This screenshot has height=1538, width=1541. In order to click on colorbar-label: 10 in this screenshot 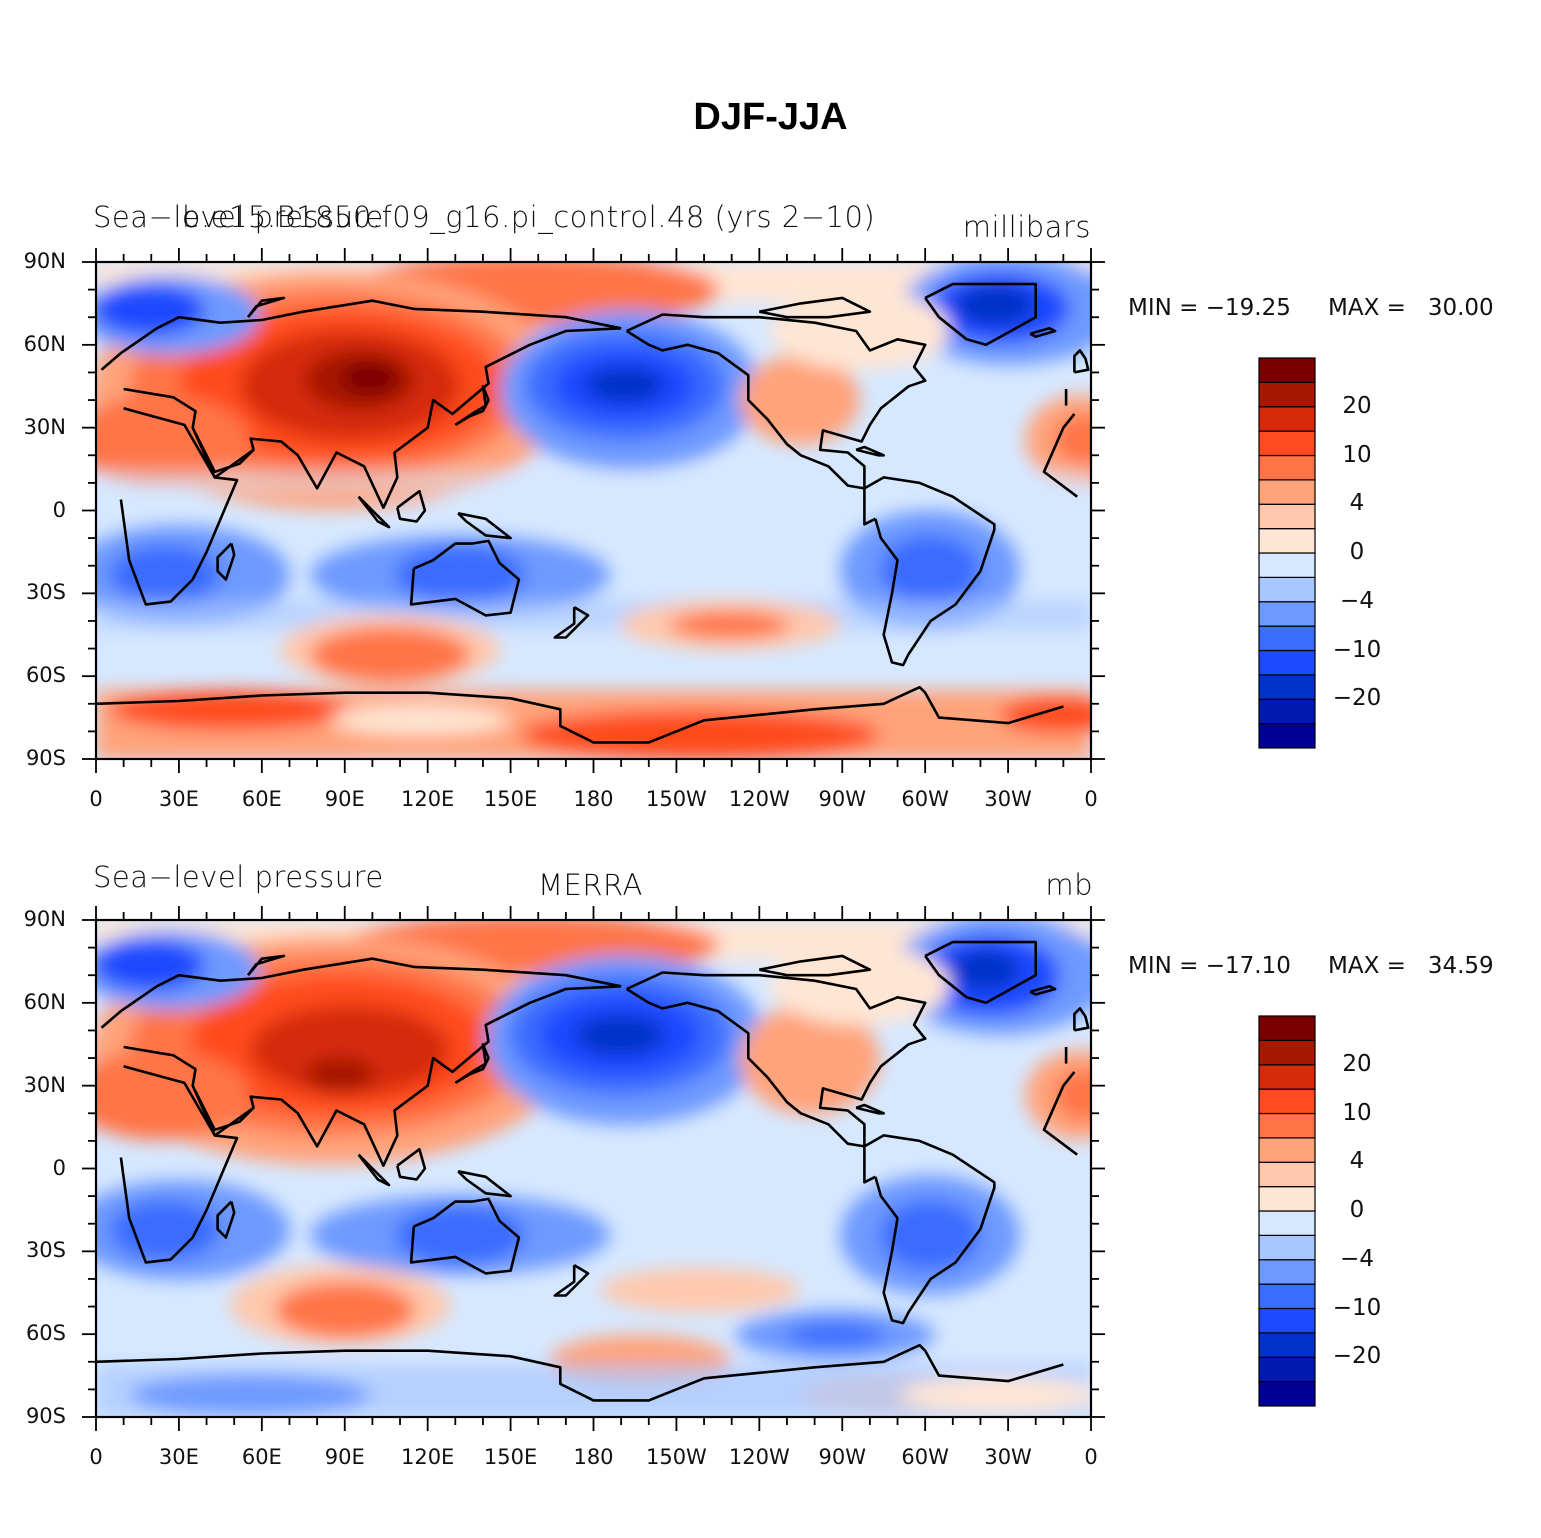, I will do `click(1357, 1112)`.